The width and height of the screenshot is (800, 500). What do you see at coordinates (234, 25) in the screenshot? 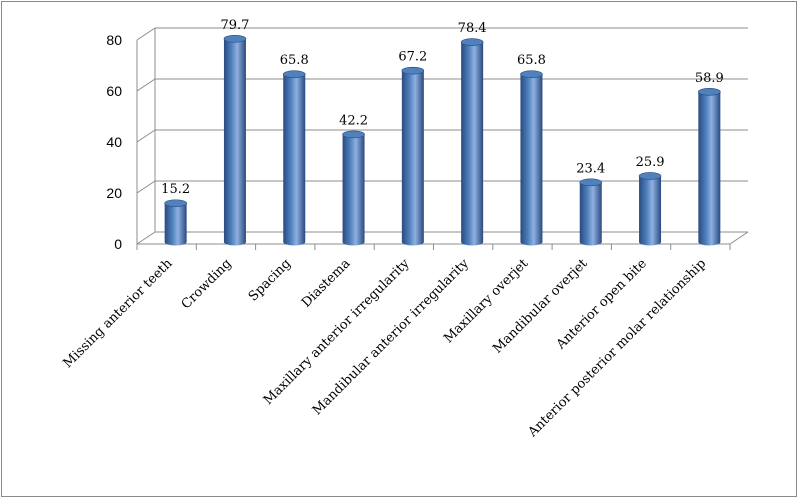
I see `data-label: 79.7` at bounding box center [234, 25].